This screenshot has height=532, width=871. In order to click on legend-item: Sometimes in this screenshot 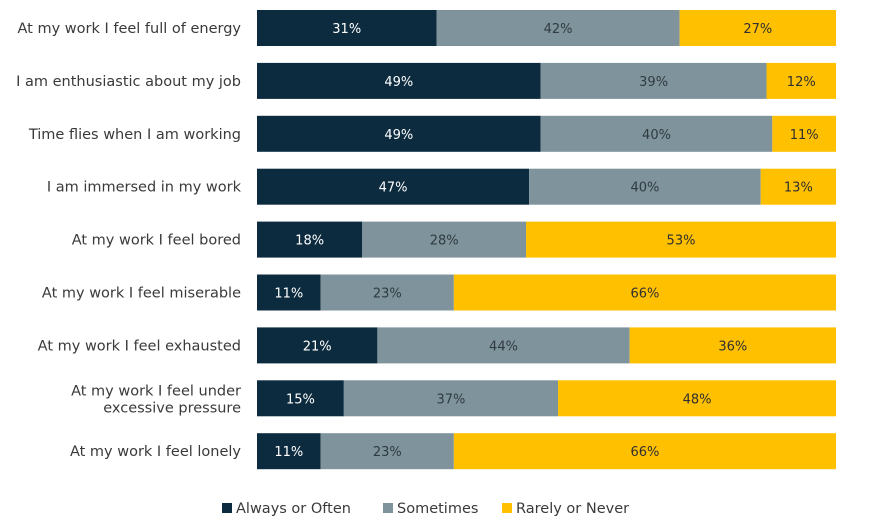, I will do `click(430, 509)`.